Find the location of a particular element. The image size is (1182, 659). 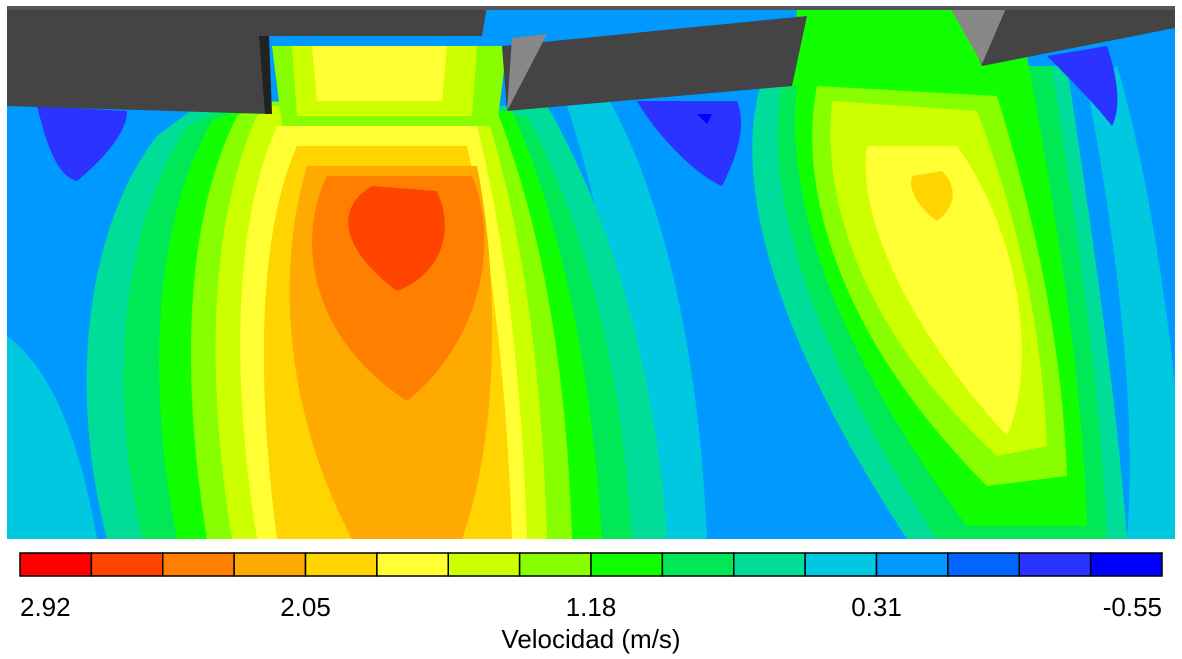

contour-blue-pocket-right is located at coordinates (1082, 86).